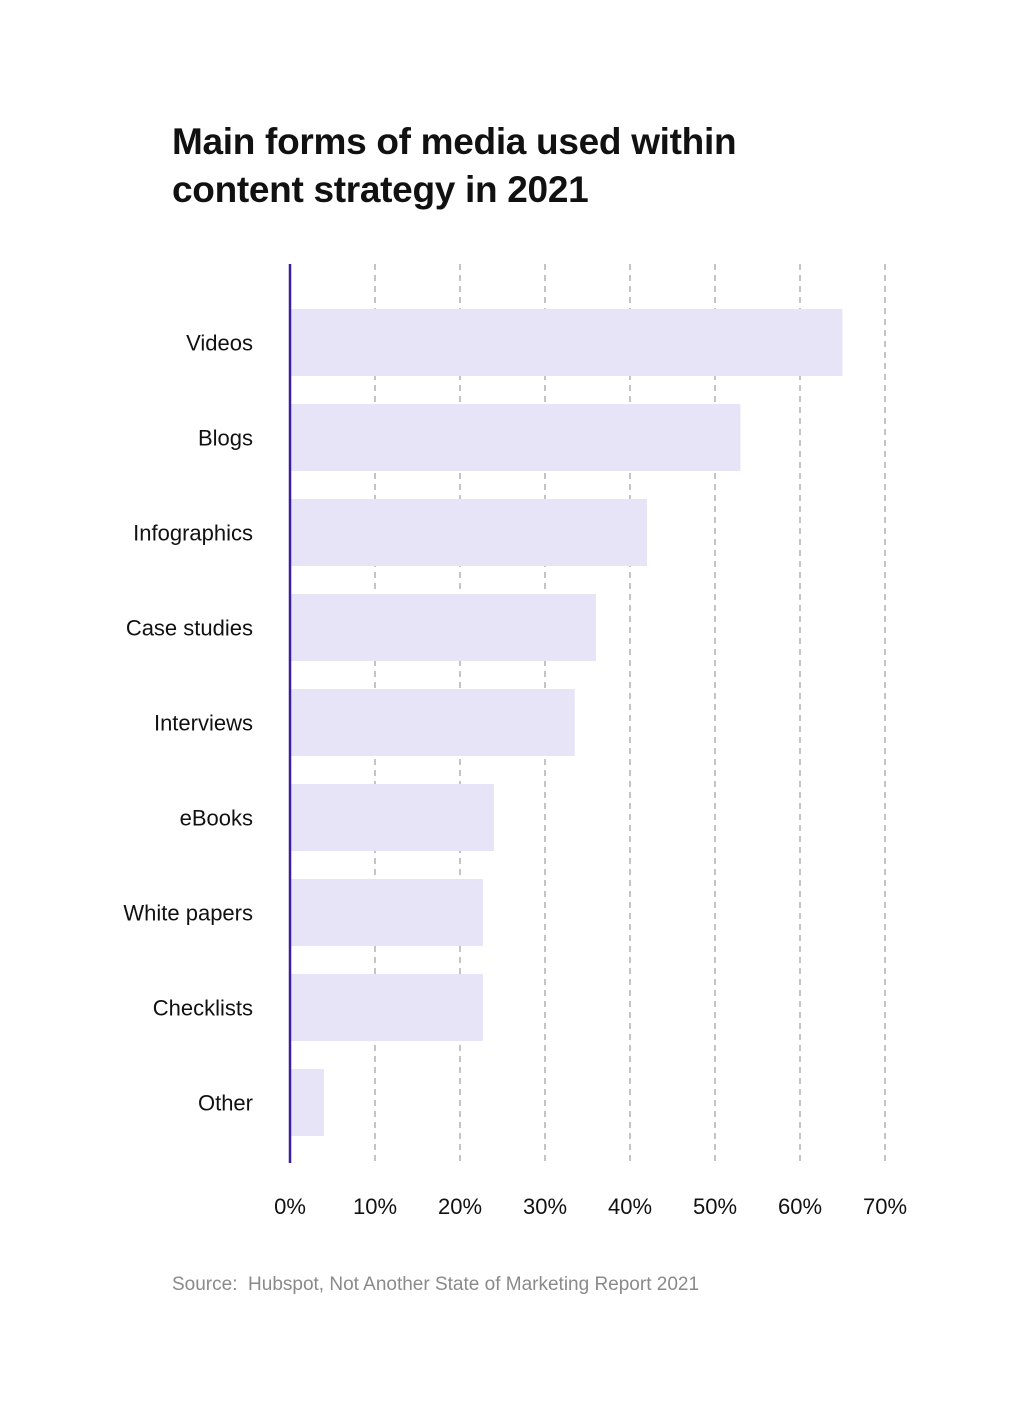 This screenshot has width=1020, height=1406. What do you see at coordinates (392, 817) in the screenshot?
I see `bar-ebooks` at bounding box center [392, 817].